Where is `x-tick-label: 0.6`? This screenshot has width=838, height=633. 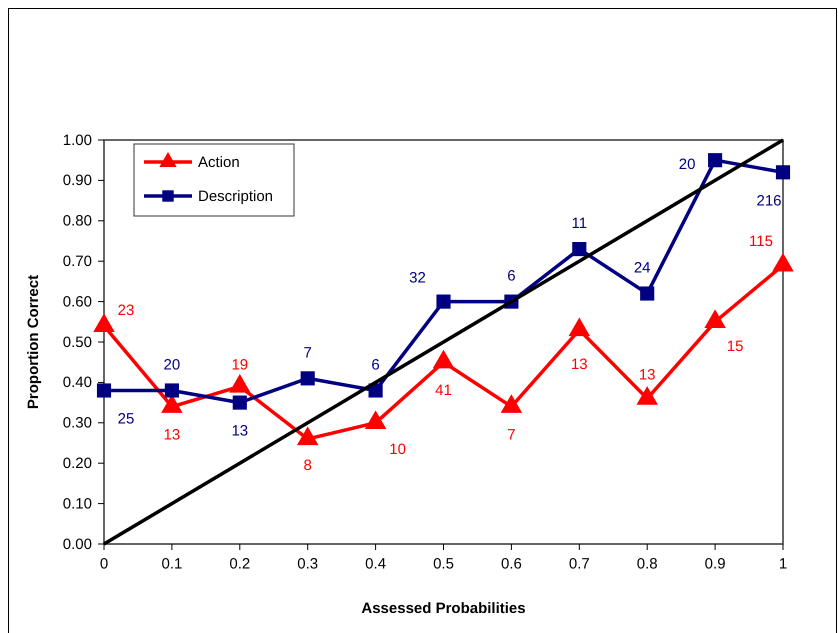
x-tick-label: 0.6 is located at coordinates (511, 564).